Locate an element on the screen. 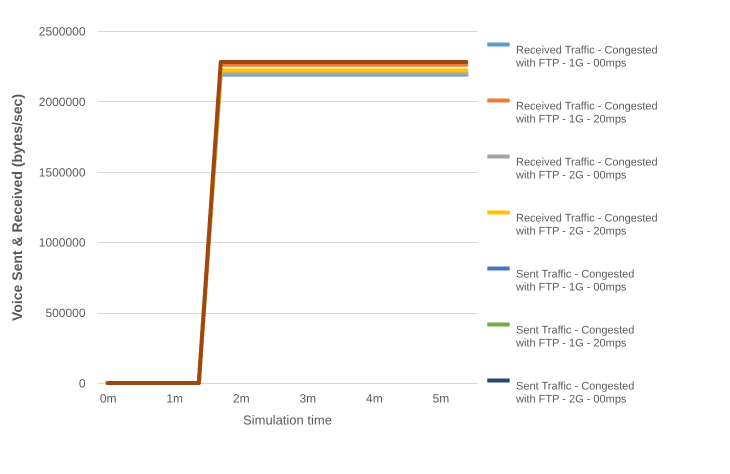 This screenshot has height=474, width=730. y-tick-label: 0 is located at coordinates (82, 383).